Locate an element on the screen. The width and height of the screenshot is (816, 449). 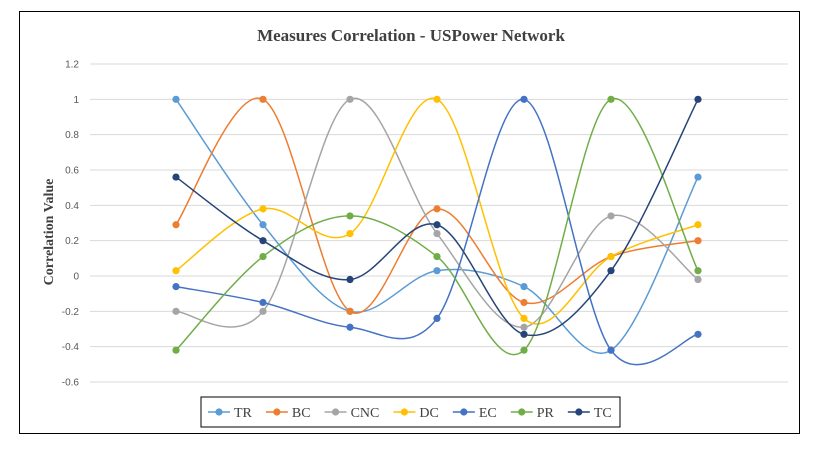
y-tick-label: 0.2 is located at coordinates (72, 241).